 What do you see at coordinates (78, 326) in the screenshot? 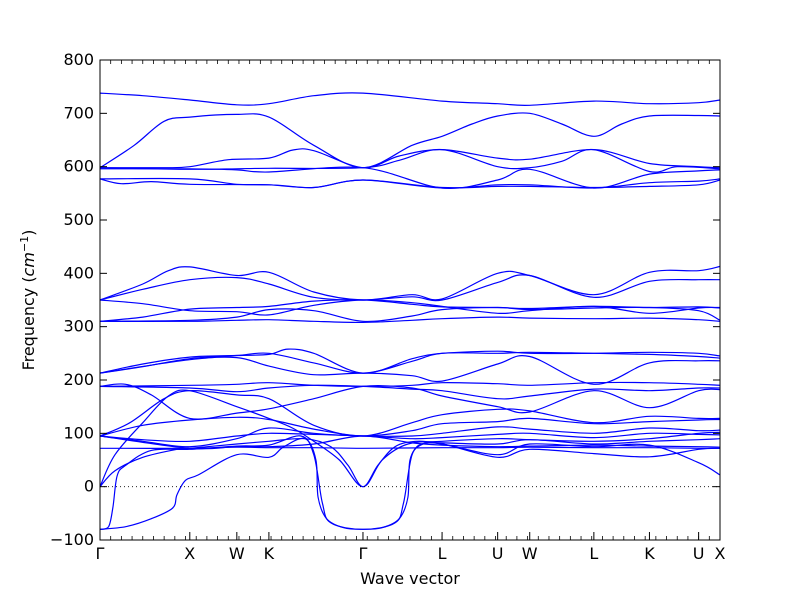
I see `y-tick-label: 300` at bounding box center [78, 326].